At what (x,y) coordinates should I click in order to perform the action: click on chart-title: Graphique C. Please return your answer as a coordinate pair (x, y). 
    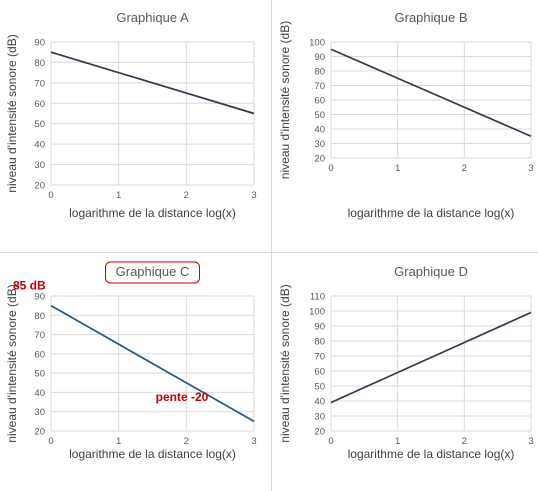
    Looking at the image, I should click on (153, 271).